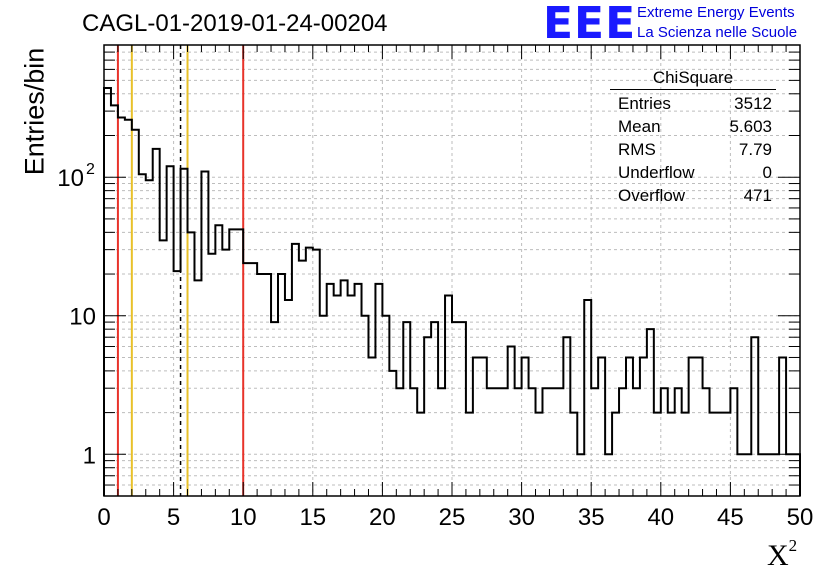 The image size is (836, 573). I want to click on stats-value: 7.79, so click(755, 149).